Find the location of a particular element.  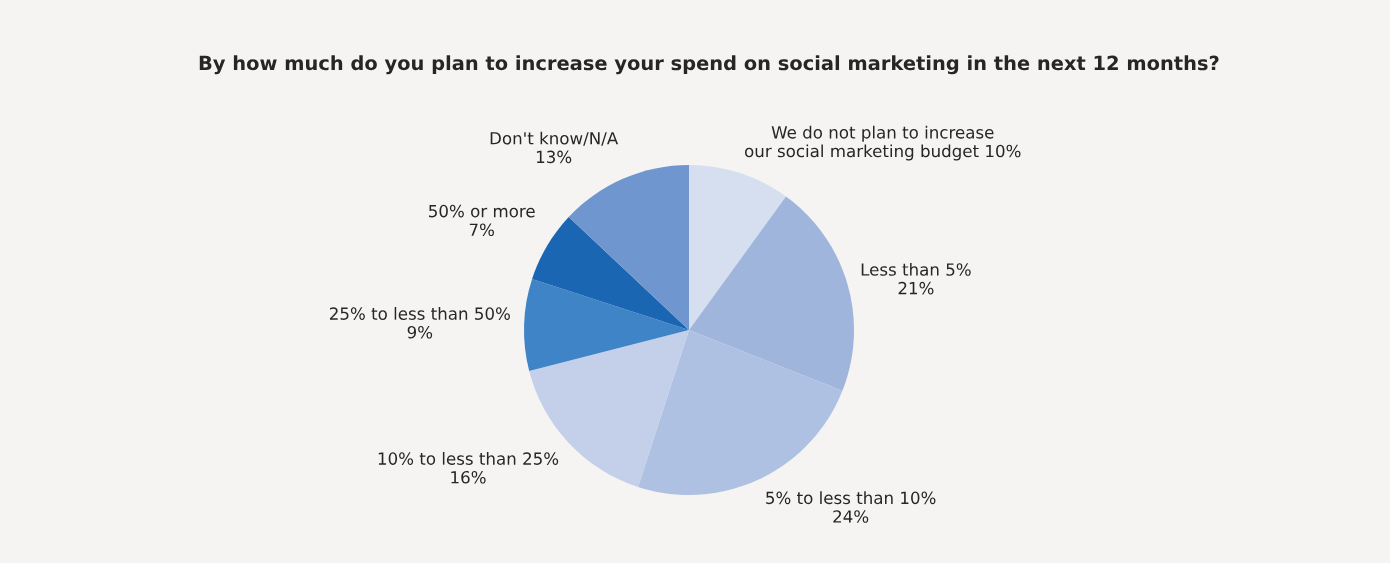

data-label: 7% is located at coordinates (481, 230).